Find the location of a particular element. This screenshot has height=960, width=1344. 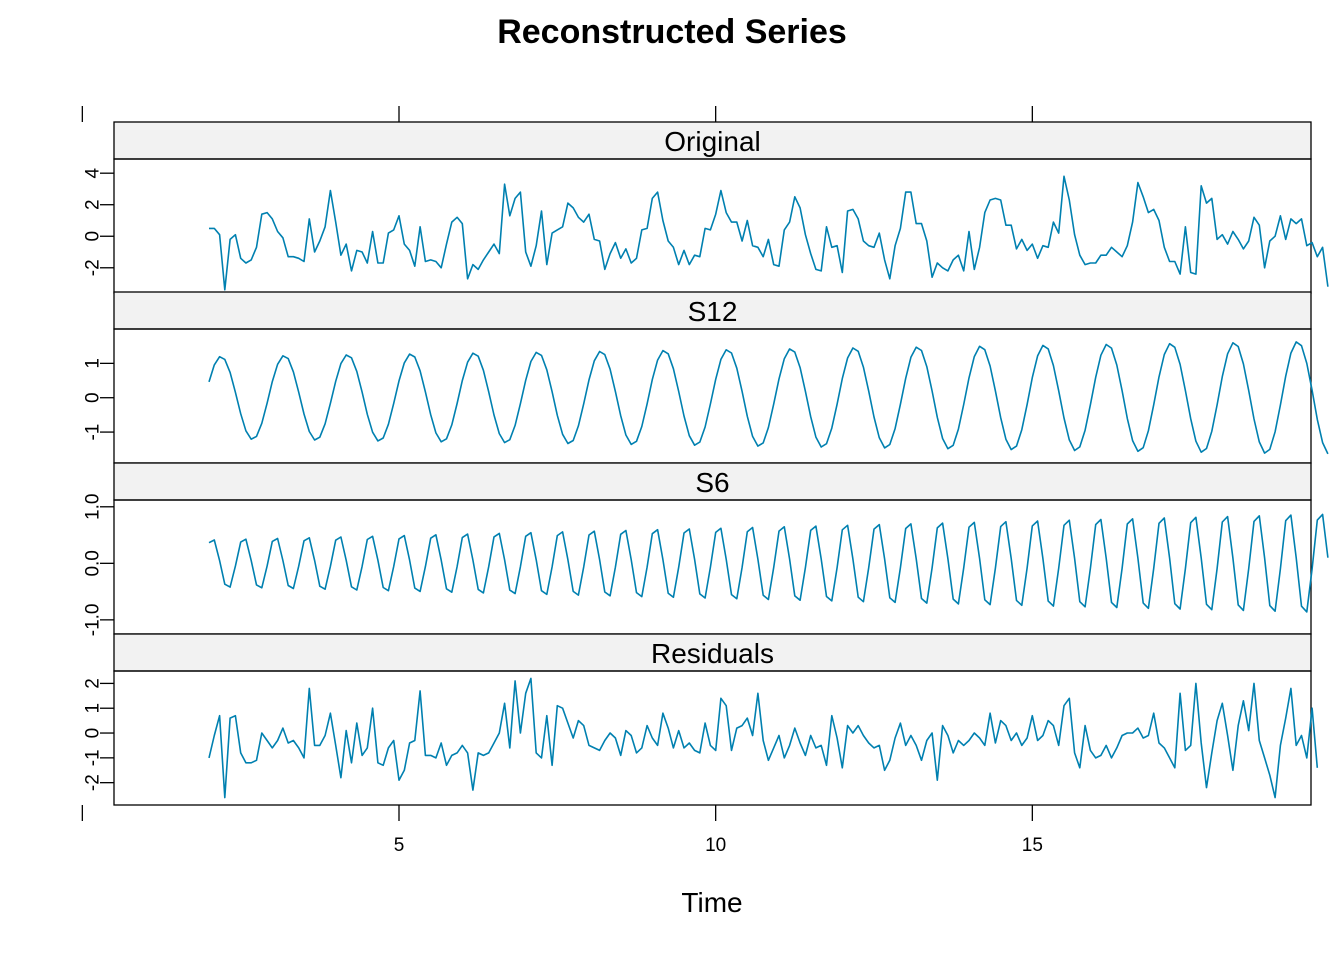

y-tick-label-s12: -1 is located at coordinates (93, 432).